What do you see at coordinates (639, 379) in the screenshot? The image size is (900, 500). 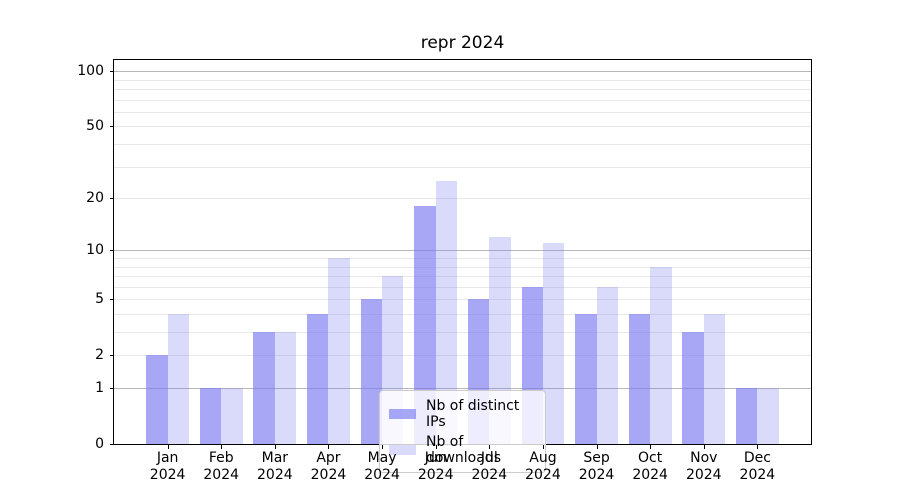 I see `bar-distinct-ips-oct` at bounding box center [639, 379].